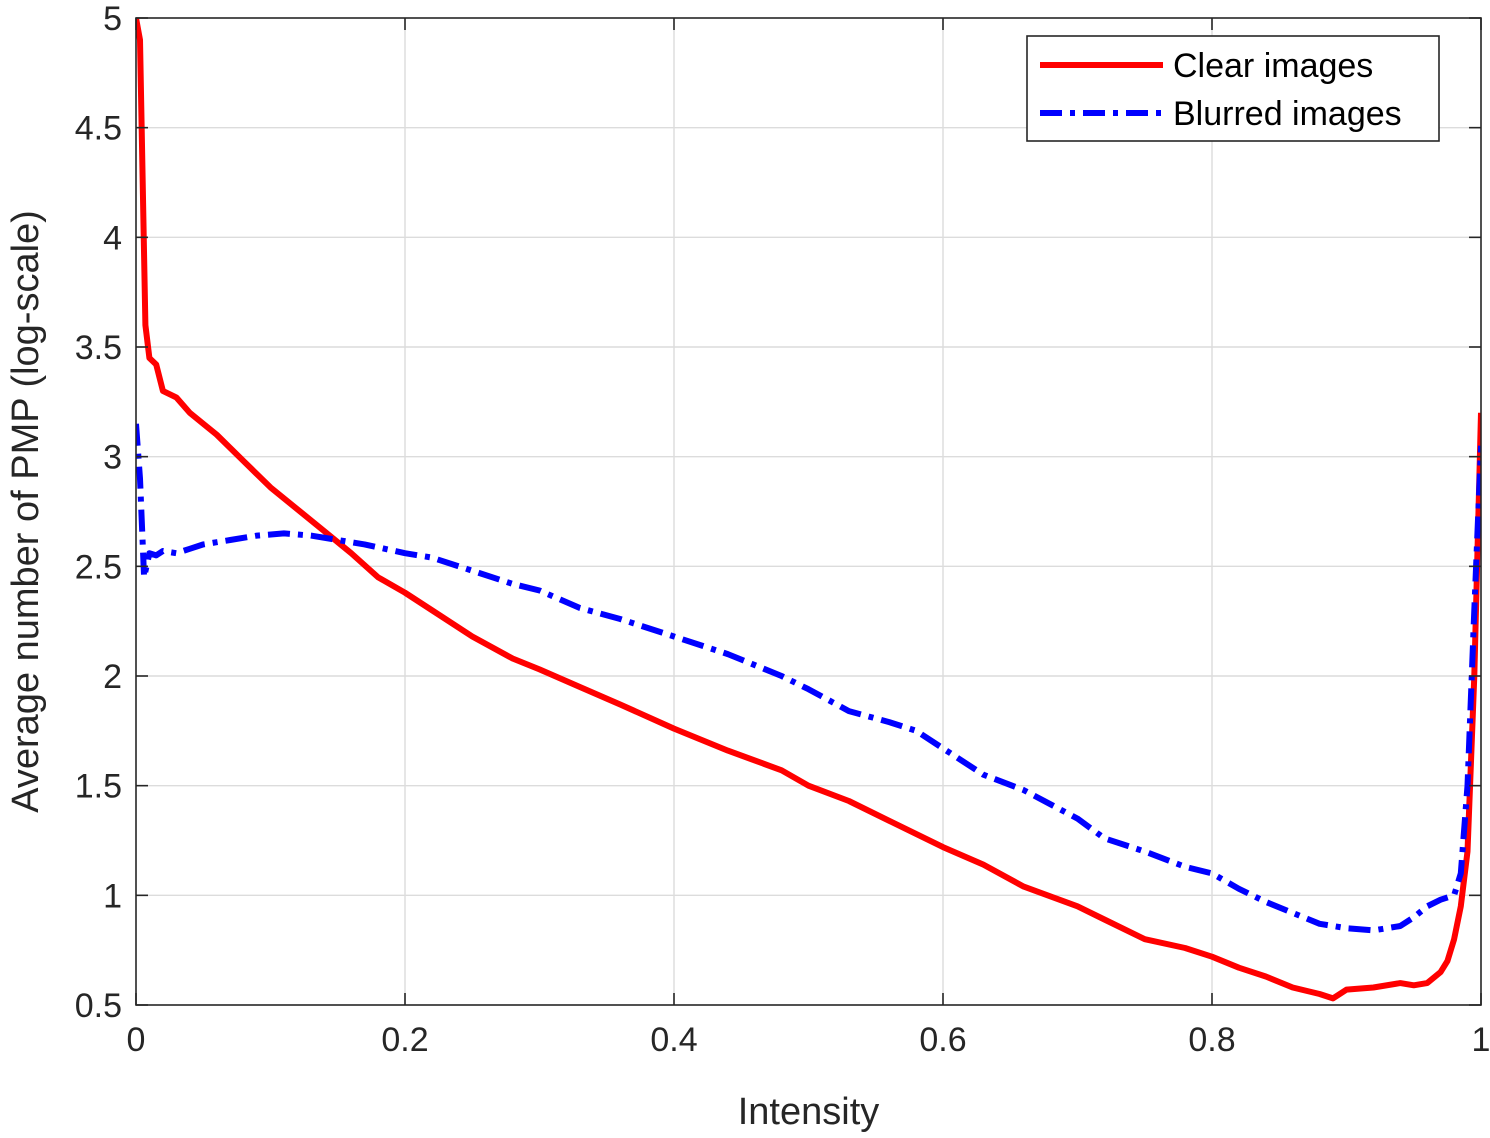 The width and height of the screenshot is (1490, 1138). What do you see at coordinates (98, 787) in the screenshot?
I see `y-tick-label: 1.5` at bounding box center [98, 787].